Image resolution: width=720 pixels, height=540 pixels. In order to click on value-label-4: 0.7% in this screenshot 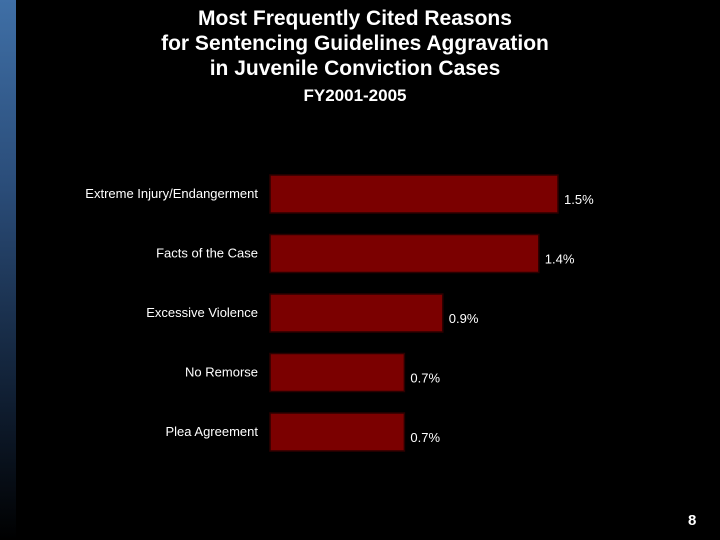, I will do `click(425, 437)`.